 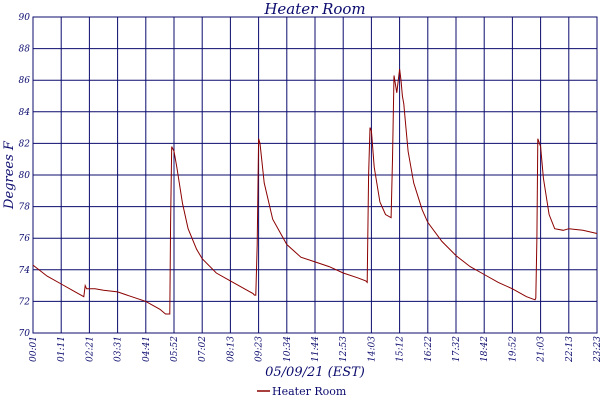 What do you see at coordinates (25, 18) in the screenshot?
I see `y-tick-label: 90` at bounding box center [25, 18].